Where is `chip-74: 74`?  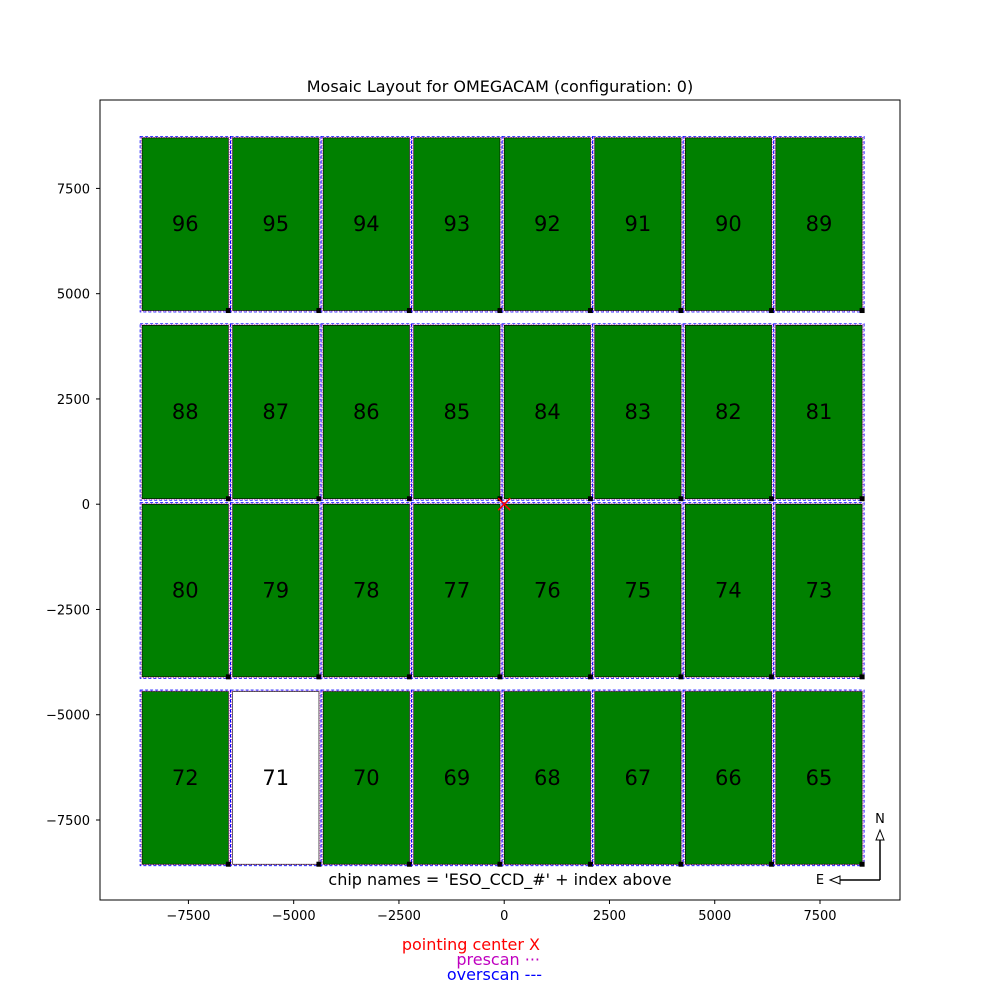 chip-74: 74 is located at coordinates (728, 591).